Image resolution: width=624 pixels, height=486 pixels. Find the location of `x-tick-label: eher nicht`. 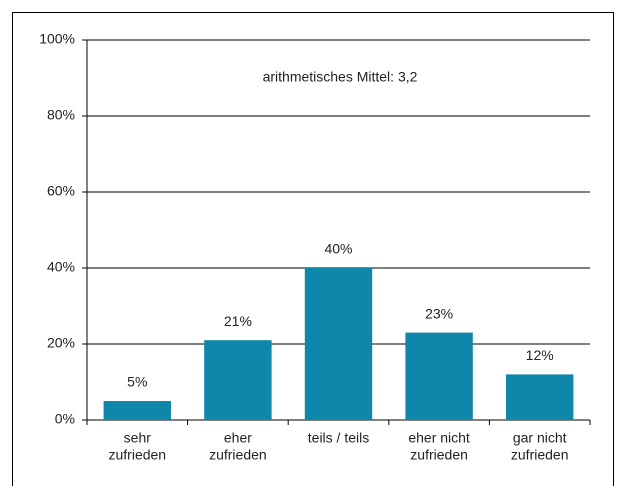

x-tick-label: eher nicht is located at coordinates (439, 438).